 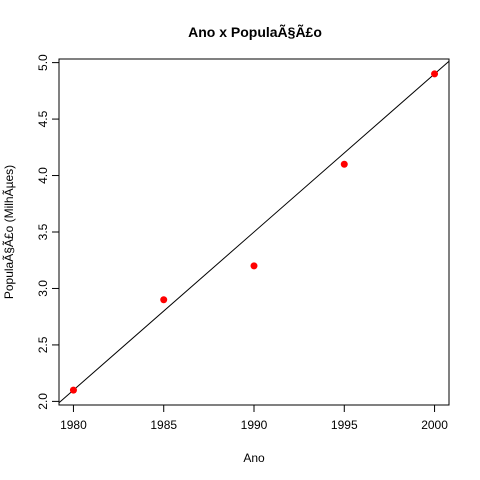 I want to click on x-axis: 1980 1985 1990 1995 2000, so click(x=254, y=418).